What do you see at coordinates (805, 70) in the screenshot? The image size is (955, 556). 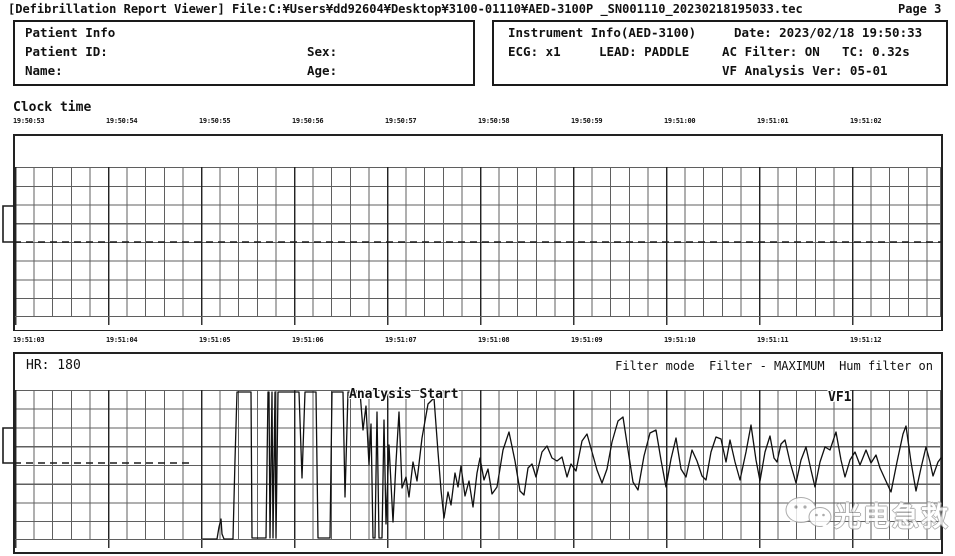 I see `instrument-vf-version: VF Analysis Ver: 05-01` at bounding box center [805, 70].